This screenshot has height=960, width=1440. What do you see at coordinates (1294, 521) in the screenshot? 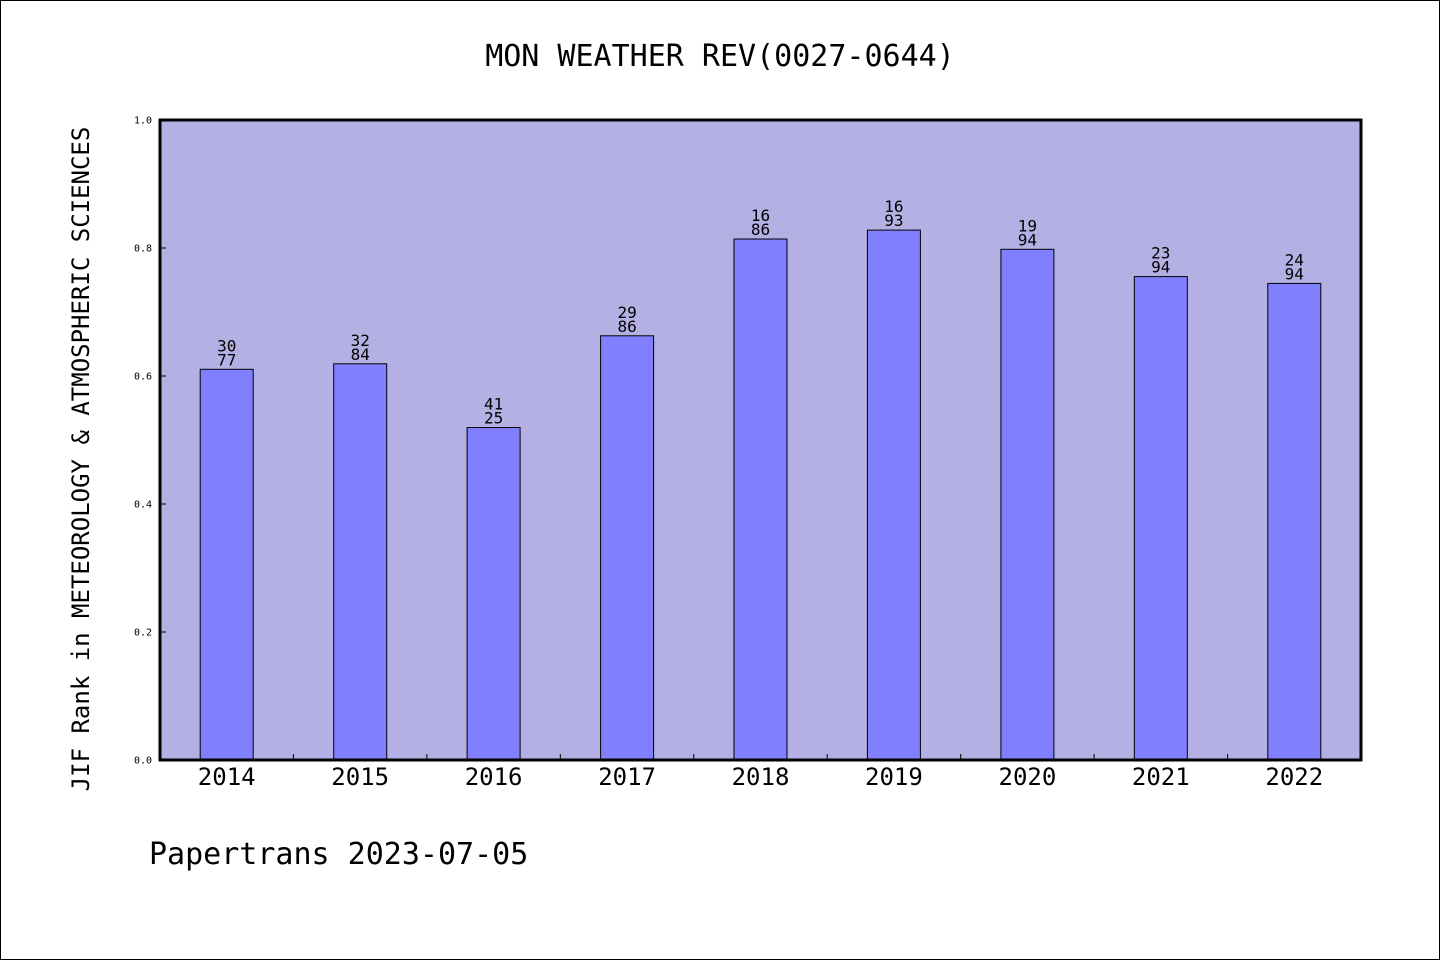
I see `bar-2022` at bounding box center [1294, 521].